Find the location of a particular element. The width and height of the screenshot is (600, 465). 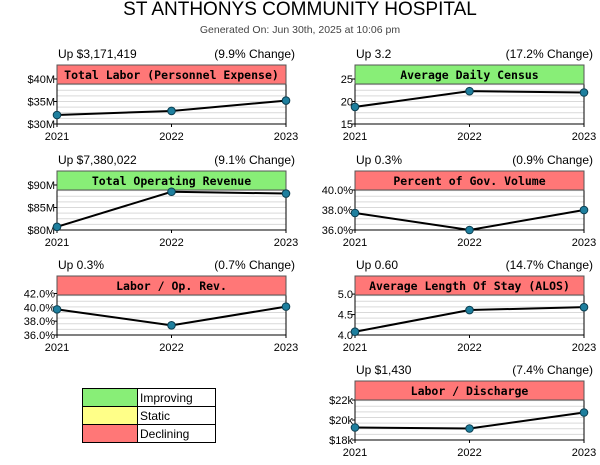

legend-row-static: Static is located at coordinates (149, 415).